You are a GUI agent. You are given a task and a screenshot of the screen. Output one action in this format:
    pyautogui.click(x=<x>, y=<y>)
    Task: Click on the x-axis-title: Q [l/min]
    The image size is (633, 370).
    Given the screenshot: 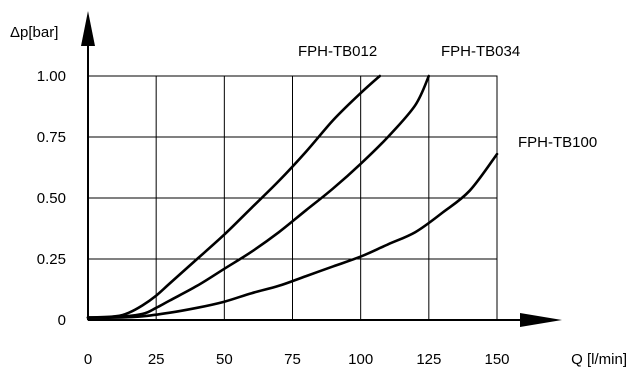 What is the action you would take?
    pyautogui.click(x=599, y=359)
    